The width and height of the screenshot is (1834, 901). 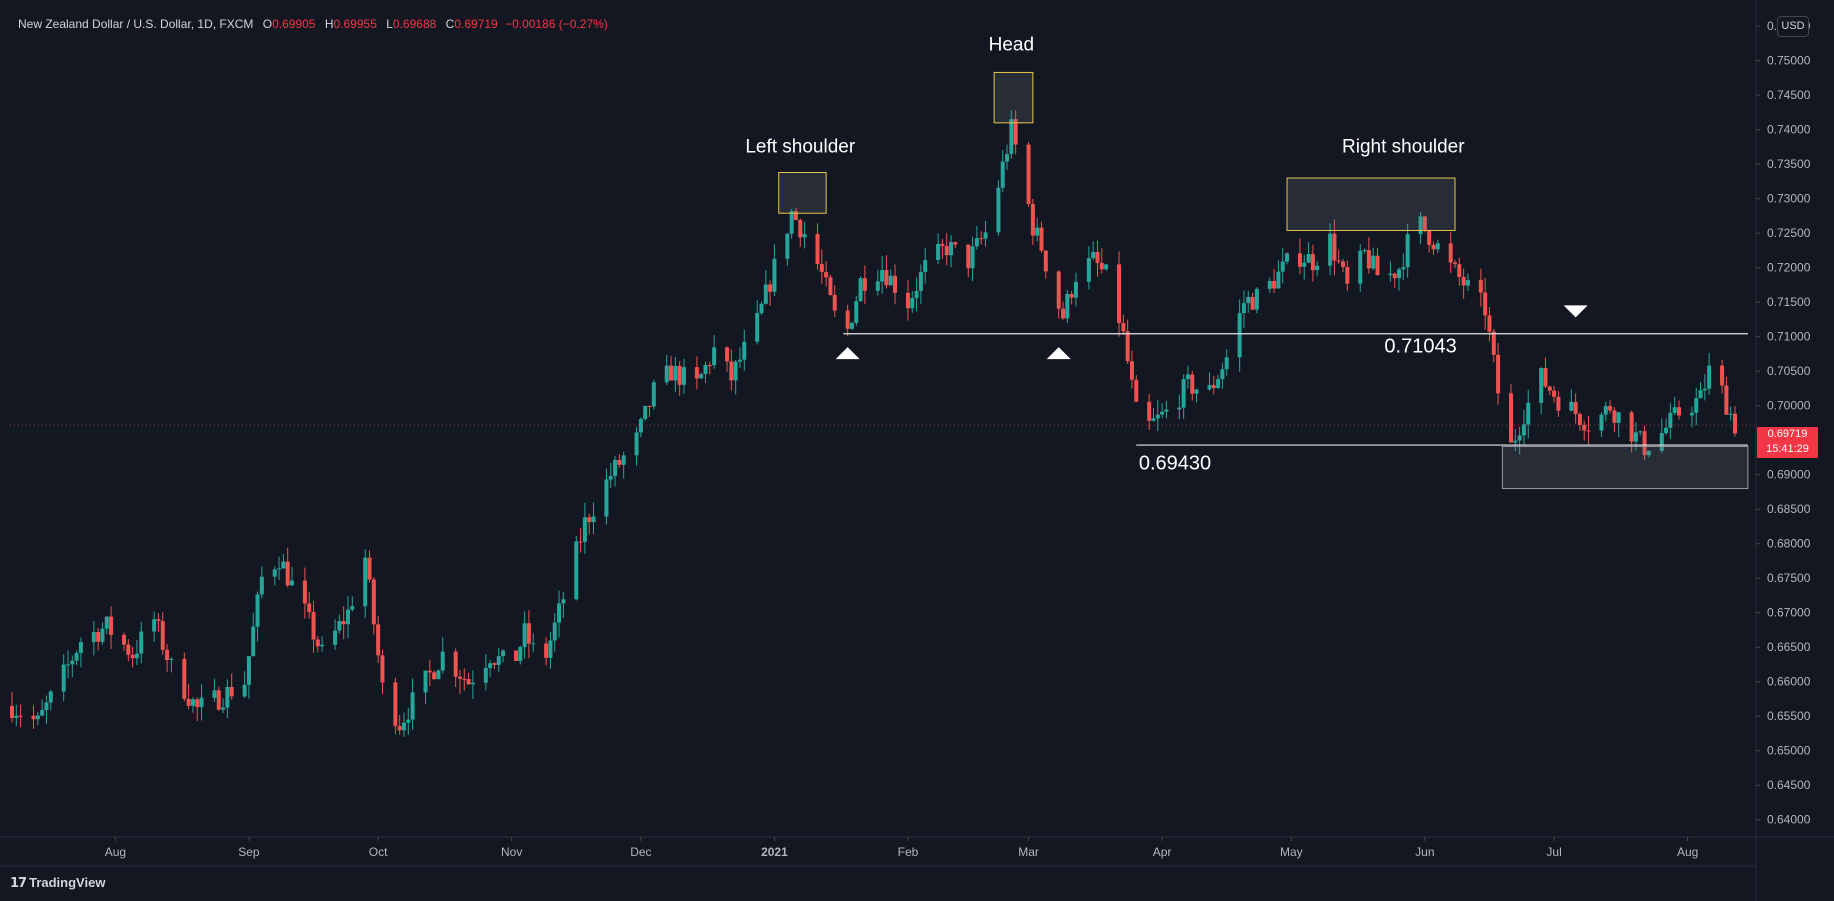 I want to click on currency-button: USD, so click(x=1793, y=26).